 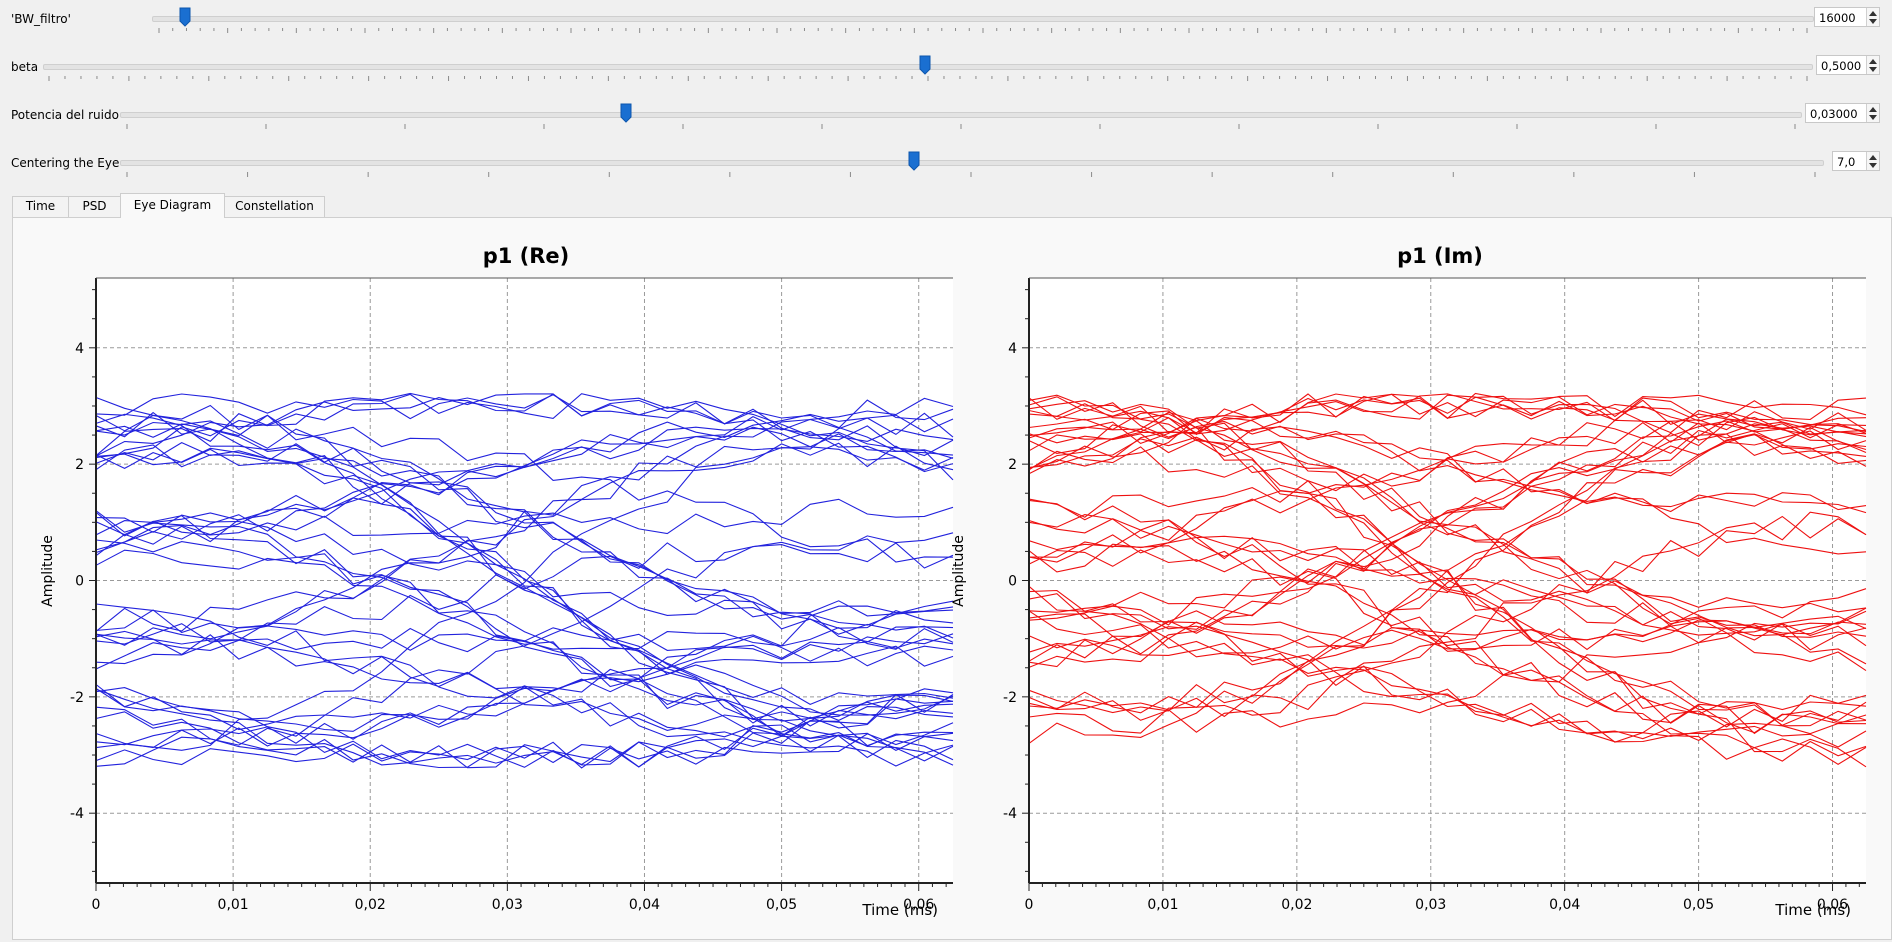 I want to click on slider-row-potencia-ruido: Potencia del ruido 0,03000, so click(x=946, y=116).